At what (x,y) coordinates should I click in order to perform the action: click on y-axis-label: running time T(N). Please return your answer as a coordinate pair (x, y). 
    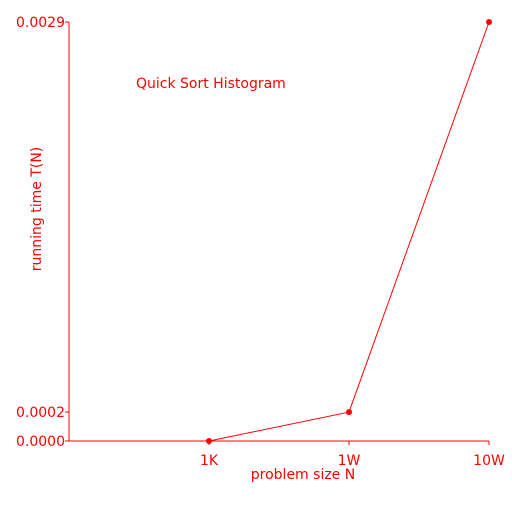
    Looking at the image, I should click on (37, 209).